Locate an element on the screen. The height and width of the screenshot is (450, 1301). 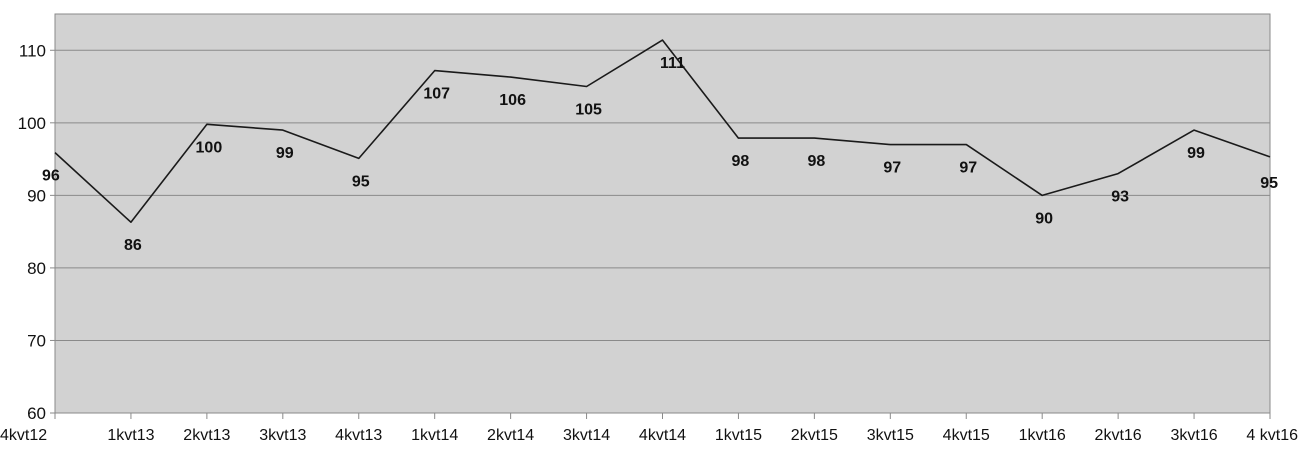
x-tick-label-9: 1kvt15 is located at coordinates (738, 435).